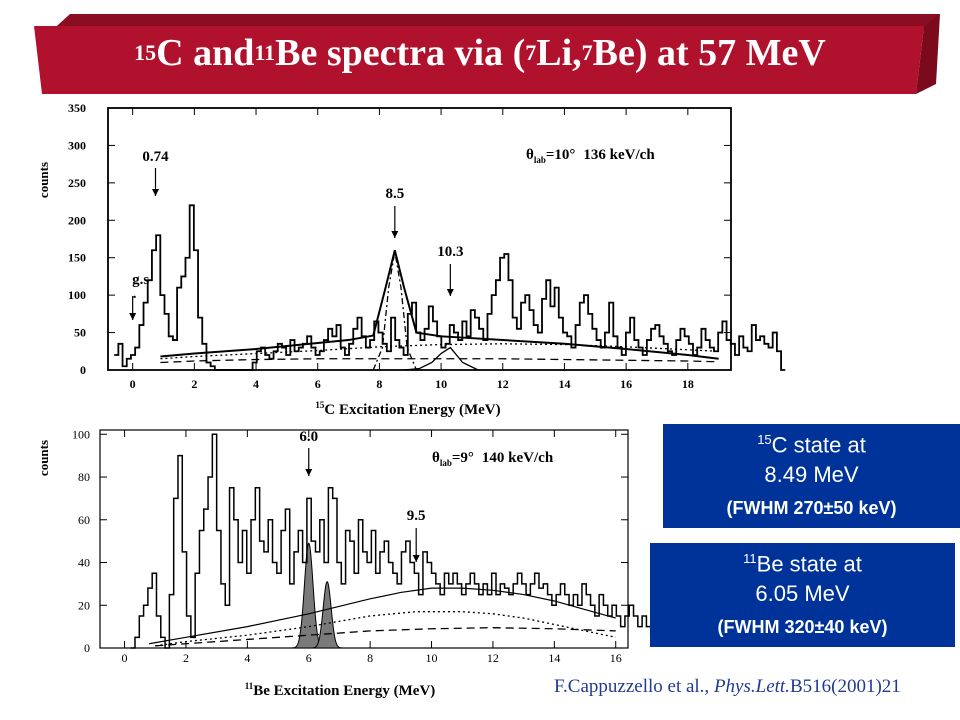 The height and width of the screenshot is (720, 960). I want to click on c1-ytick-label: 200, so click(77, 220).